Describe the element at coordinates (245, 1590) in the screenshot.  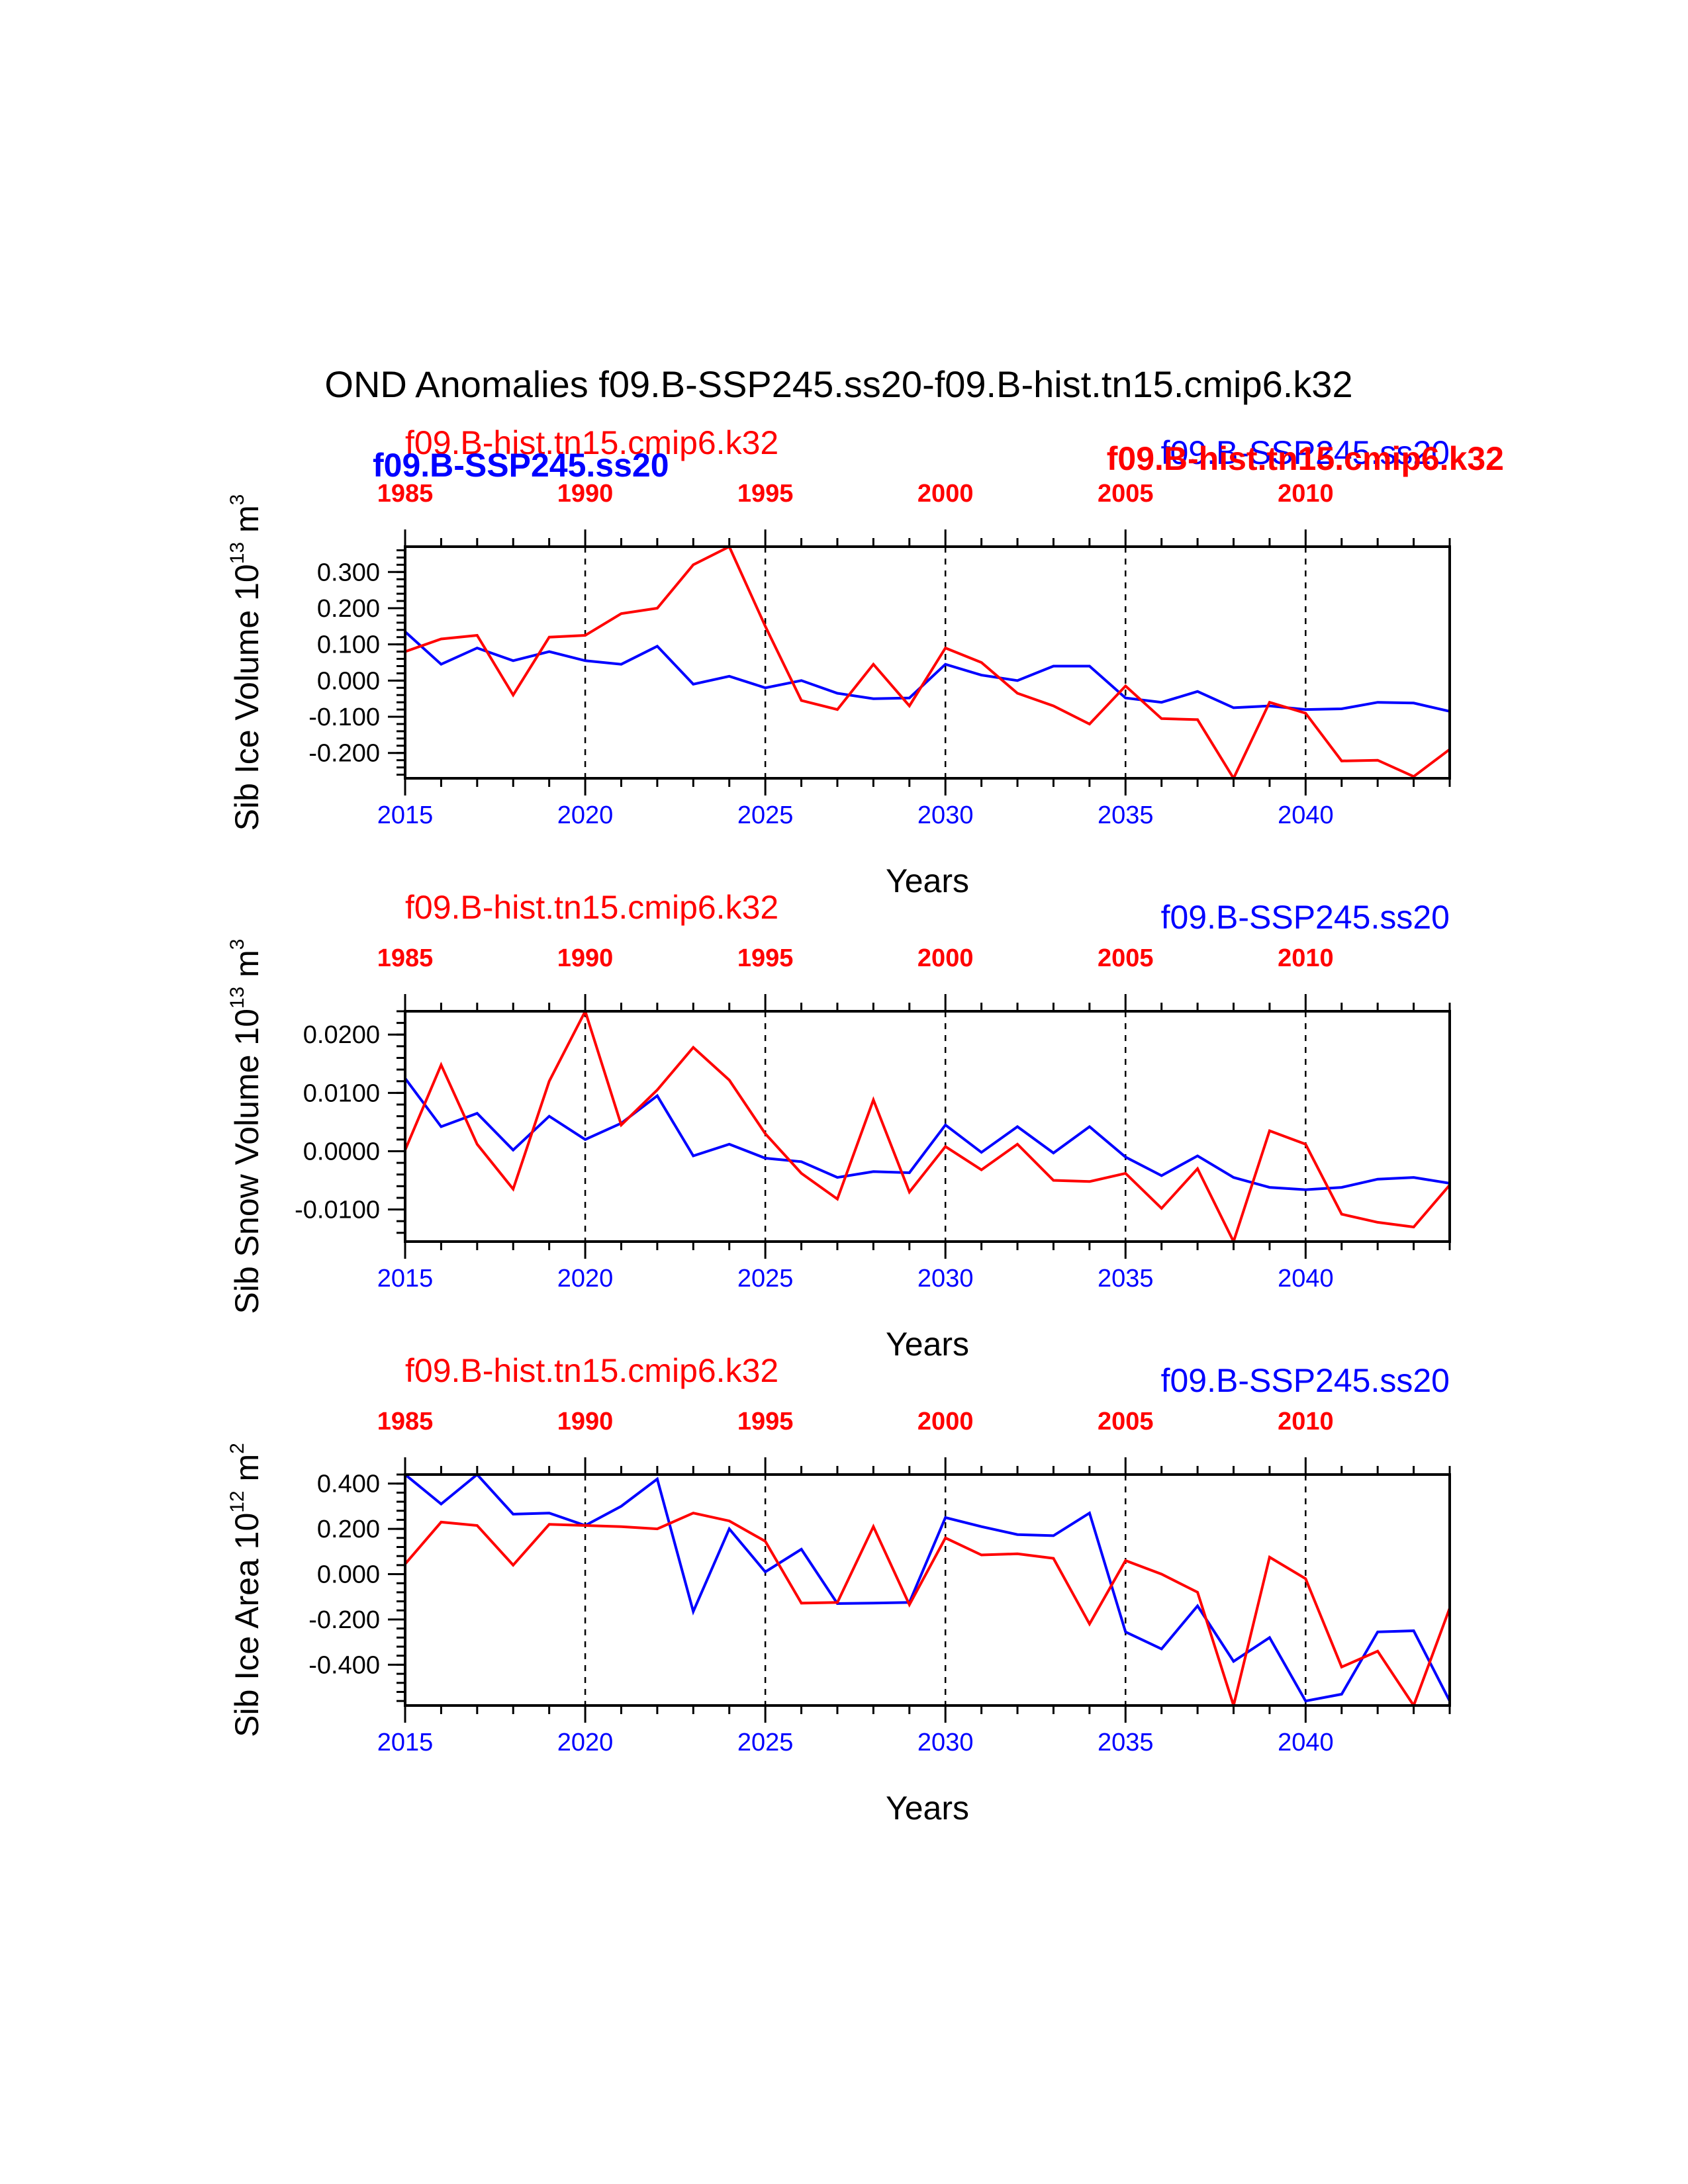
I see `y-axis-title: Sib Ice Area 1012 m2` at that location.